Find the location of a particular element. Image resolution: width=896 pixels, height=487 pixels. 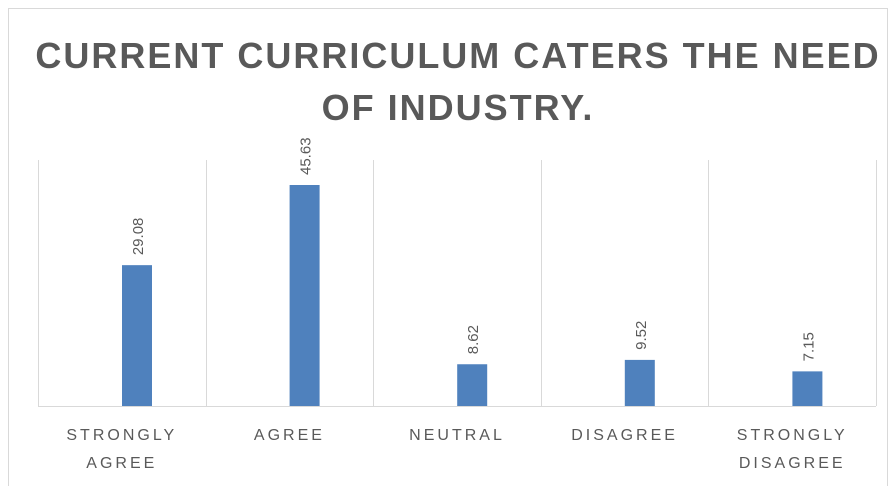

data-label: 7.15 is located at coordinates (808, 346).